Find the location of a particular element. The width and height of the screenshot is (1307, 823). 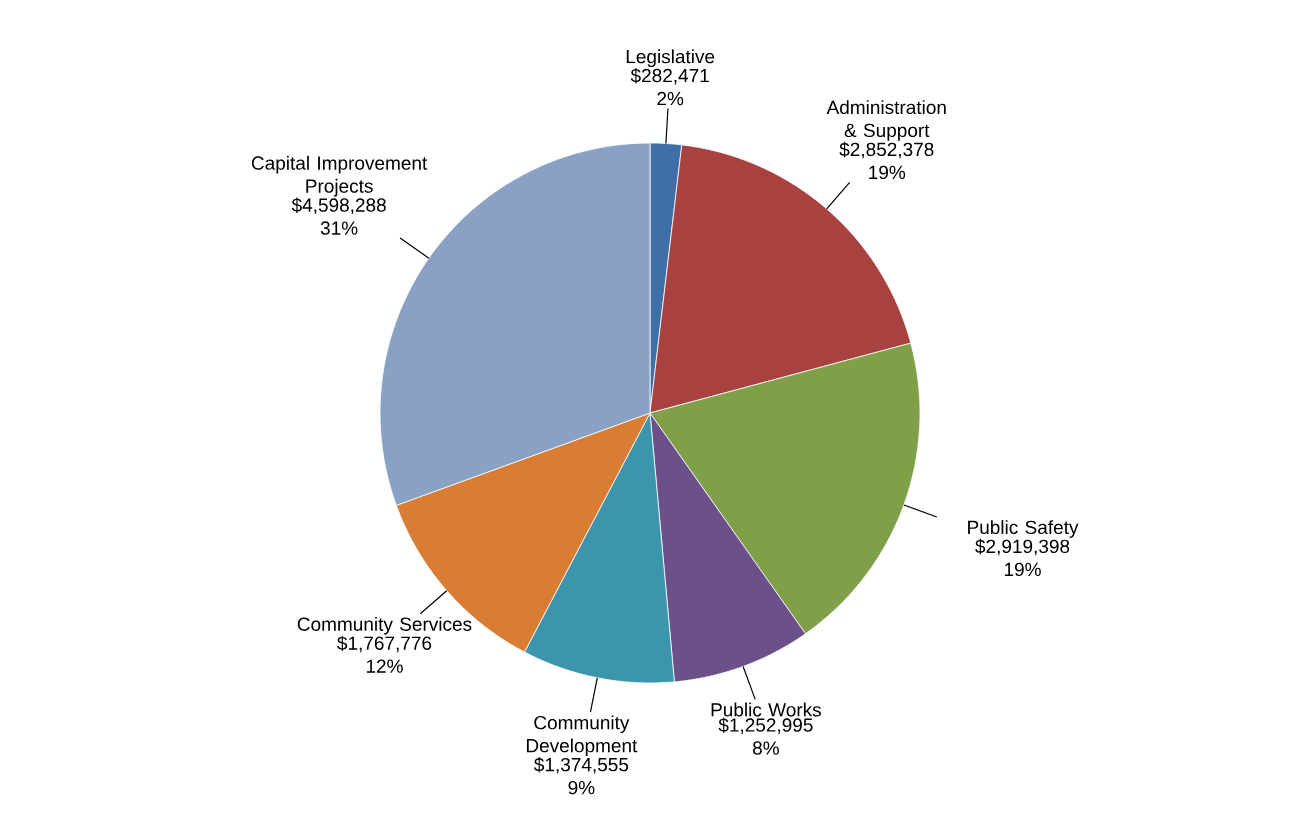

slice-label: Legislative is located at coordinates (670, 58).